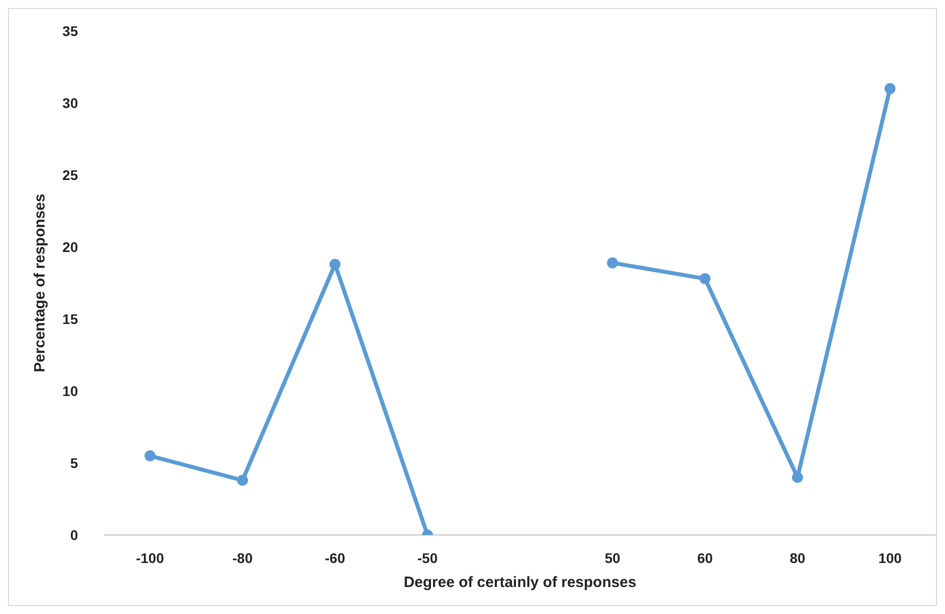 The image size is (945, 614). Describe the element at coordinates (70, 390) in the screenshot. I see `y-tick-label: 10` at that location.